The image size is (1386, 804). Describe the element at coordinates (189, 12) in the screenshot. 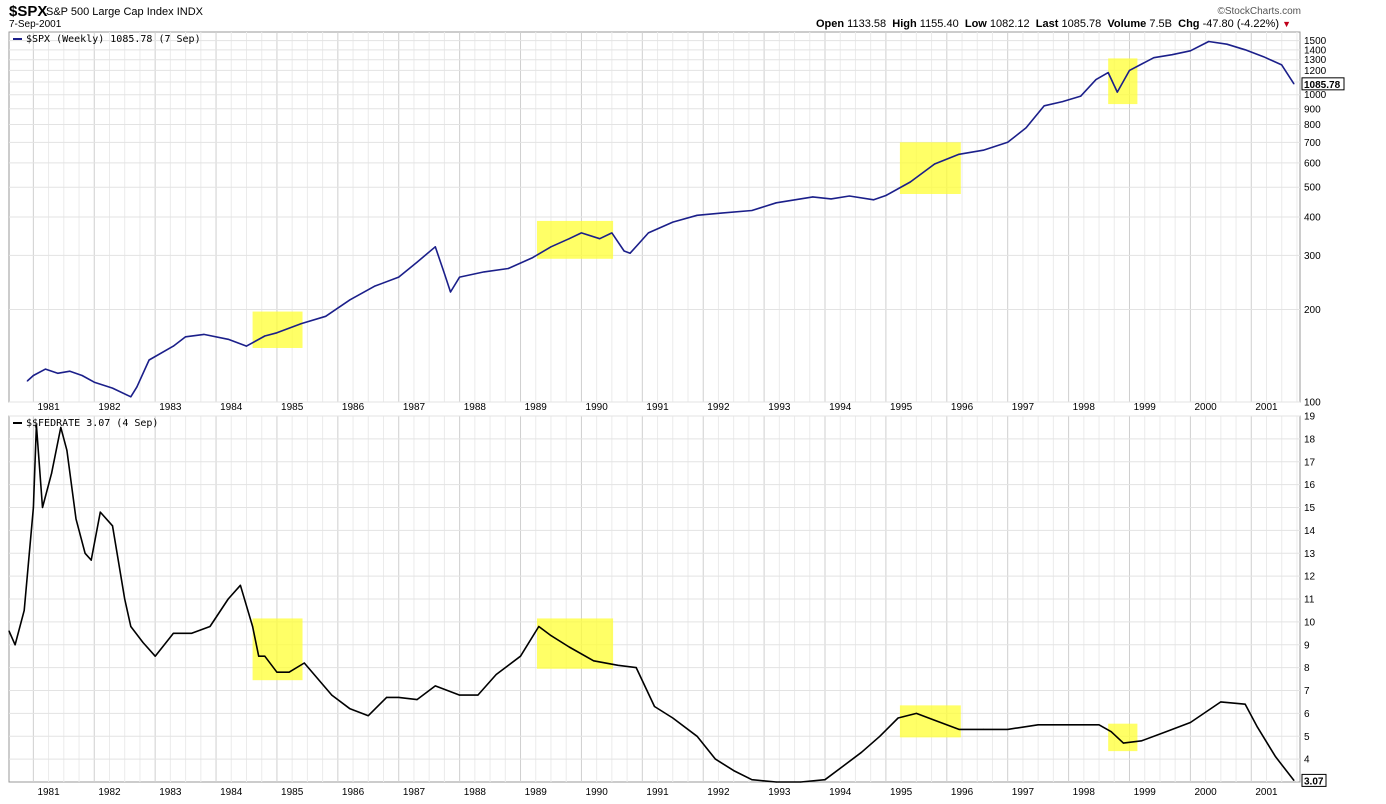

I see `exchange-label: INDX` at that location.